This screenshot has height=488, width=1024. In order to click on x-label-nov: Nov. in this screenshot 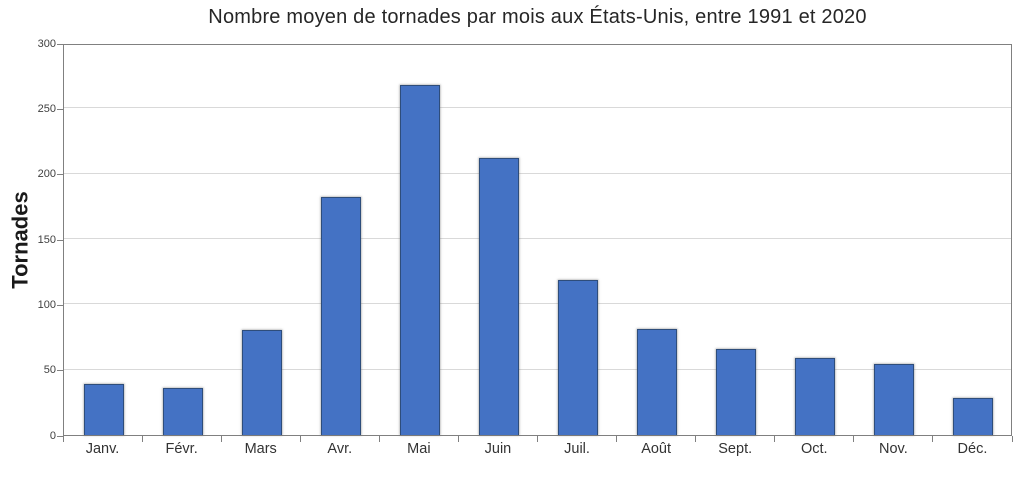, I will do `click(893, 449)`.